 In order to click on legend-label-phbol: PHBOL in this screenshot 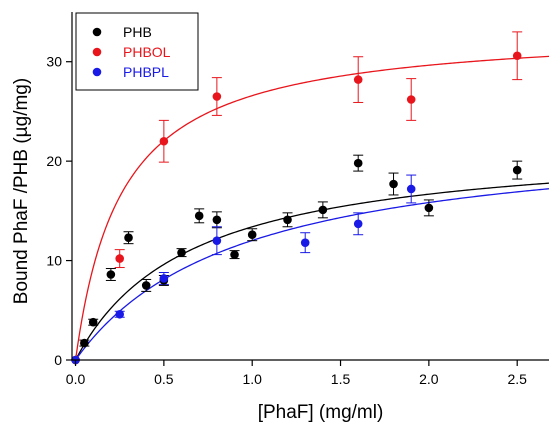, I will do `click(147, 52)`.